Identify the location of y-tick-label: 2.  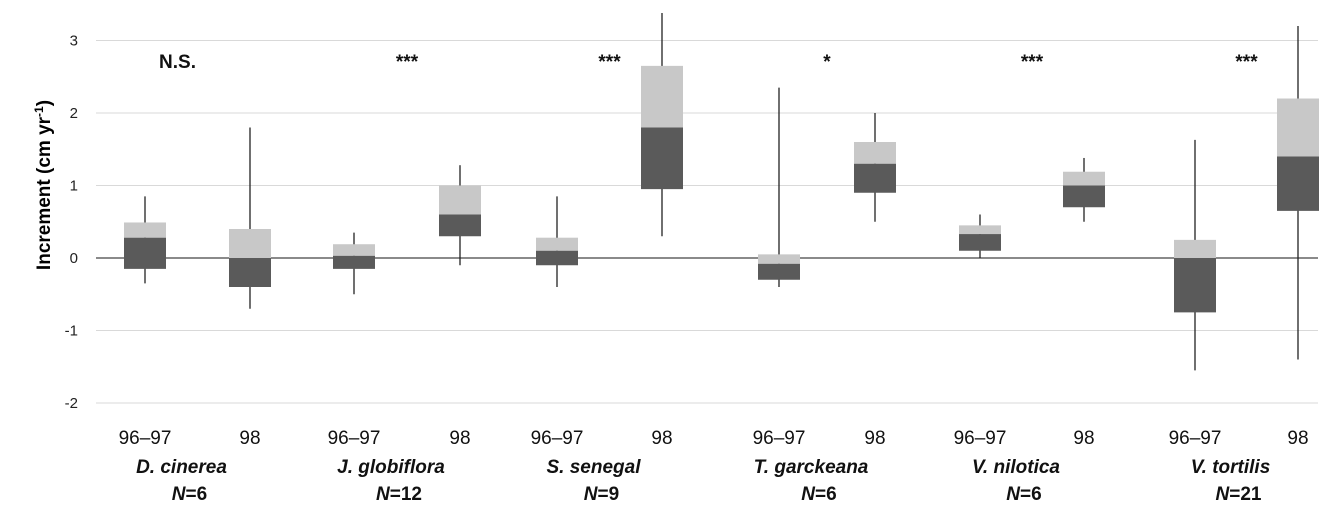
(74, 113).